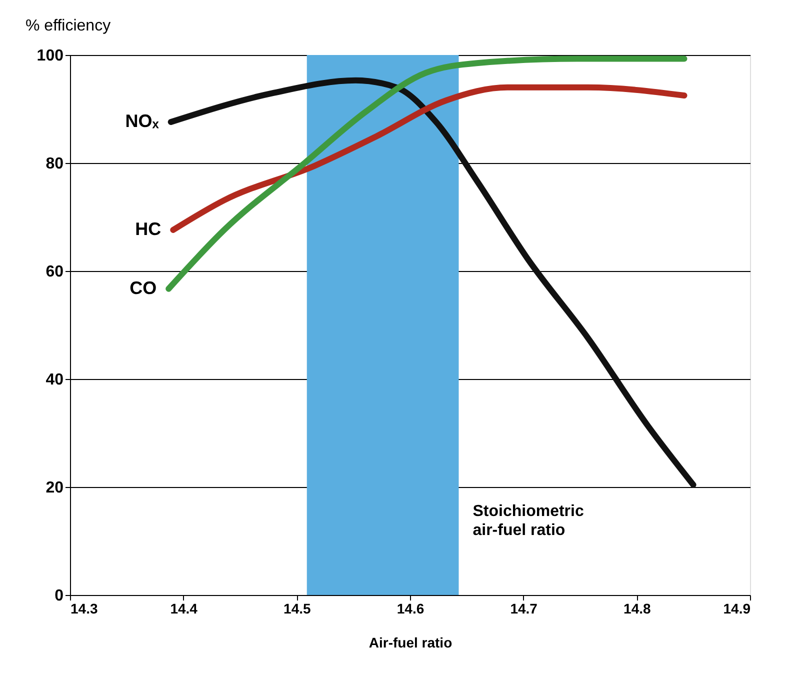 This screenshot has width=792, height=695. Describe the element at coordinates (184, 608) in the screenshot. I see `x-tick-label: 14.4` at that location.